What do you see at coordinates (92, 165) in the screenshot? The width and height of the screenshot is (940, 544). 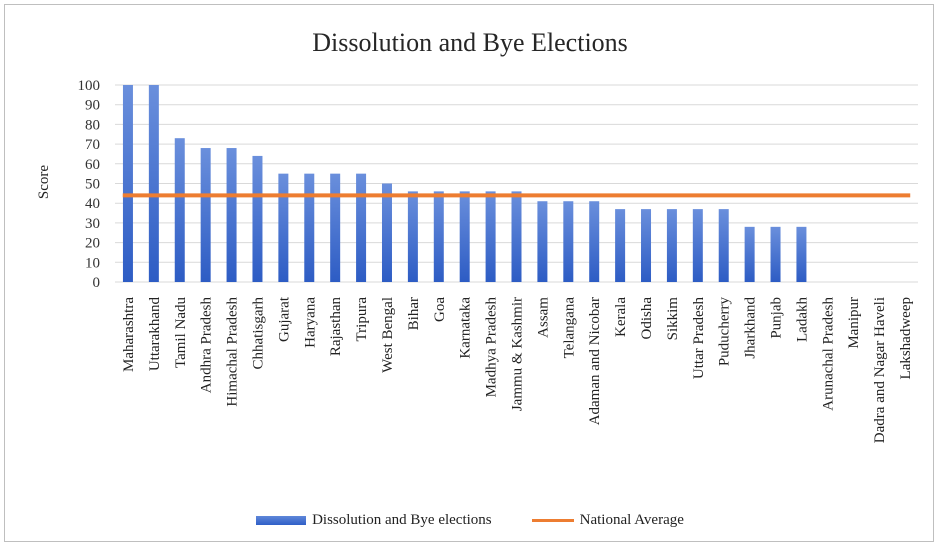 I see `y-tick-label: 60` at bounding box center [92, 165].